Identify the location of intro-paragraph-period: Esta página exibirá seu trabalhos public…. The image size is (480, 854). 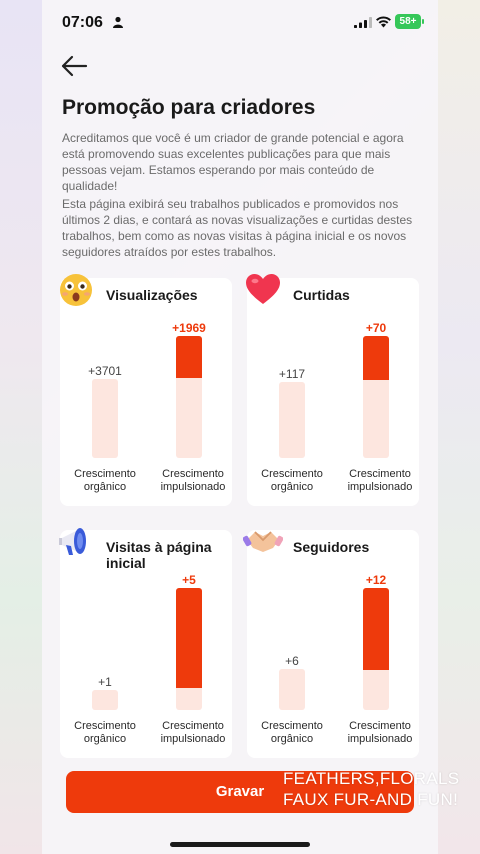
(237, 228).